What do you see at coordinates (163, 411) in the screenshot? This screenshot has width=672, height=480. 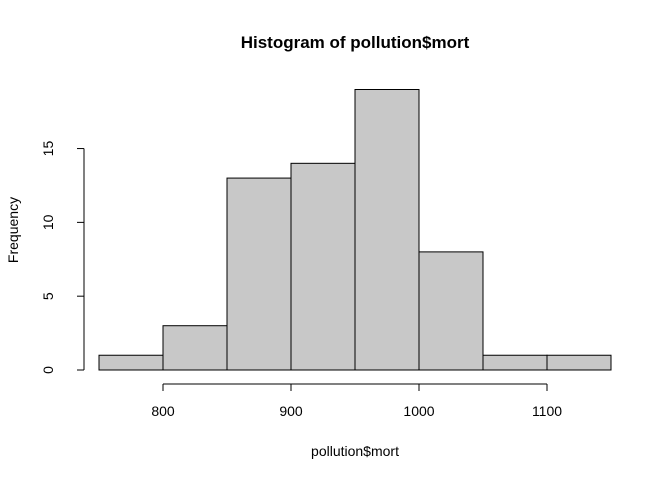 I see `x-tick-label-800: 800` at bounding box center [163, 411].